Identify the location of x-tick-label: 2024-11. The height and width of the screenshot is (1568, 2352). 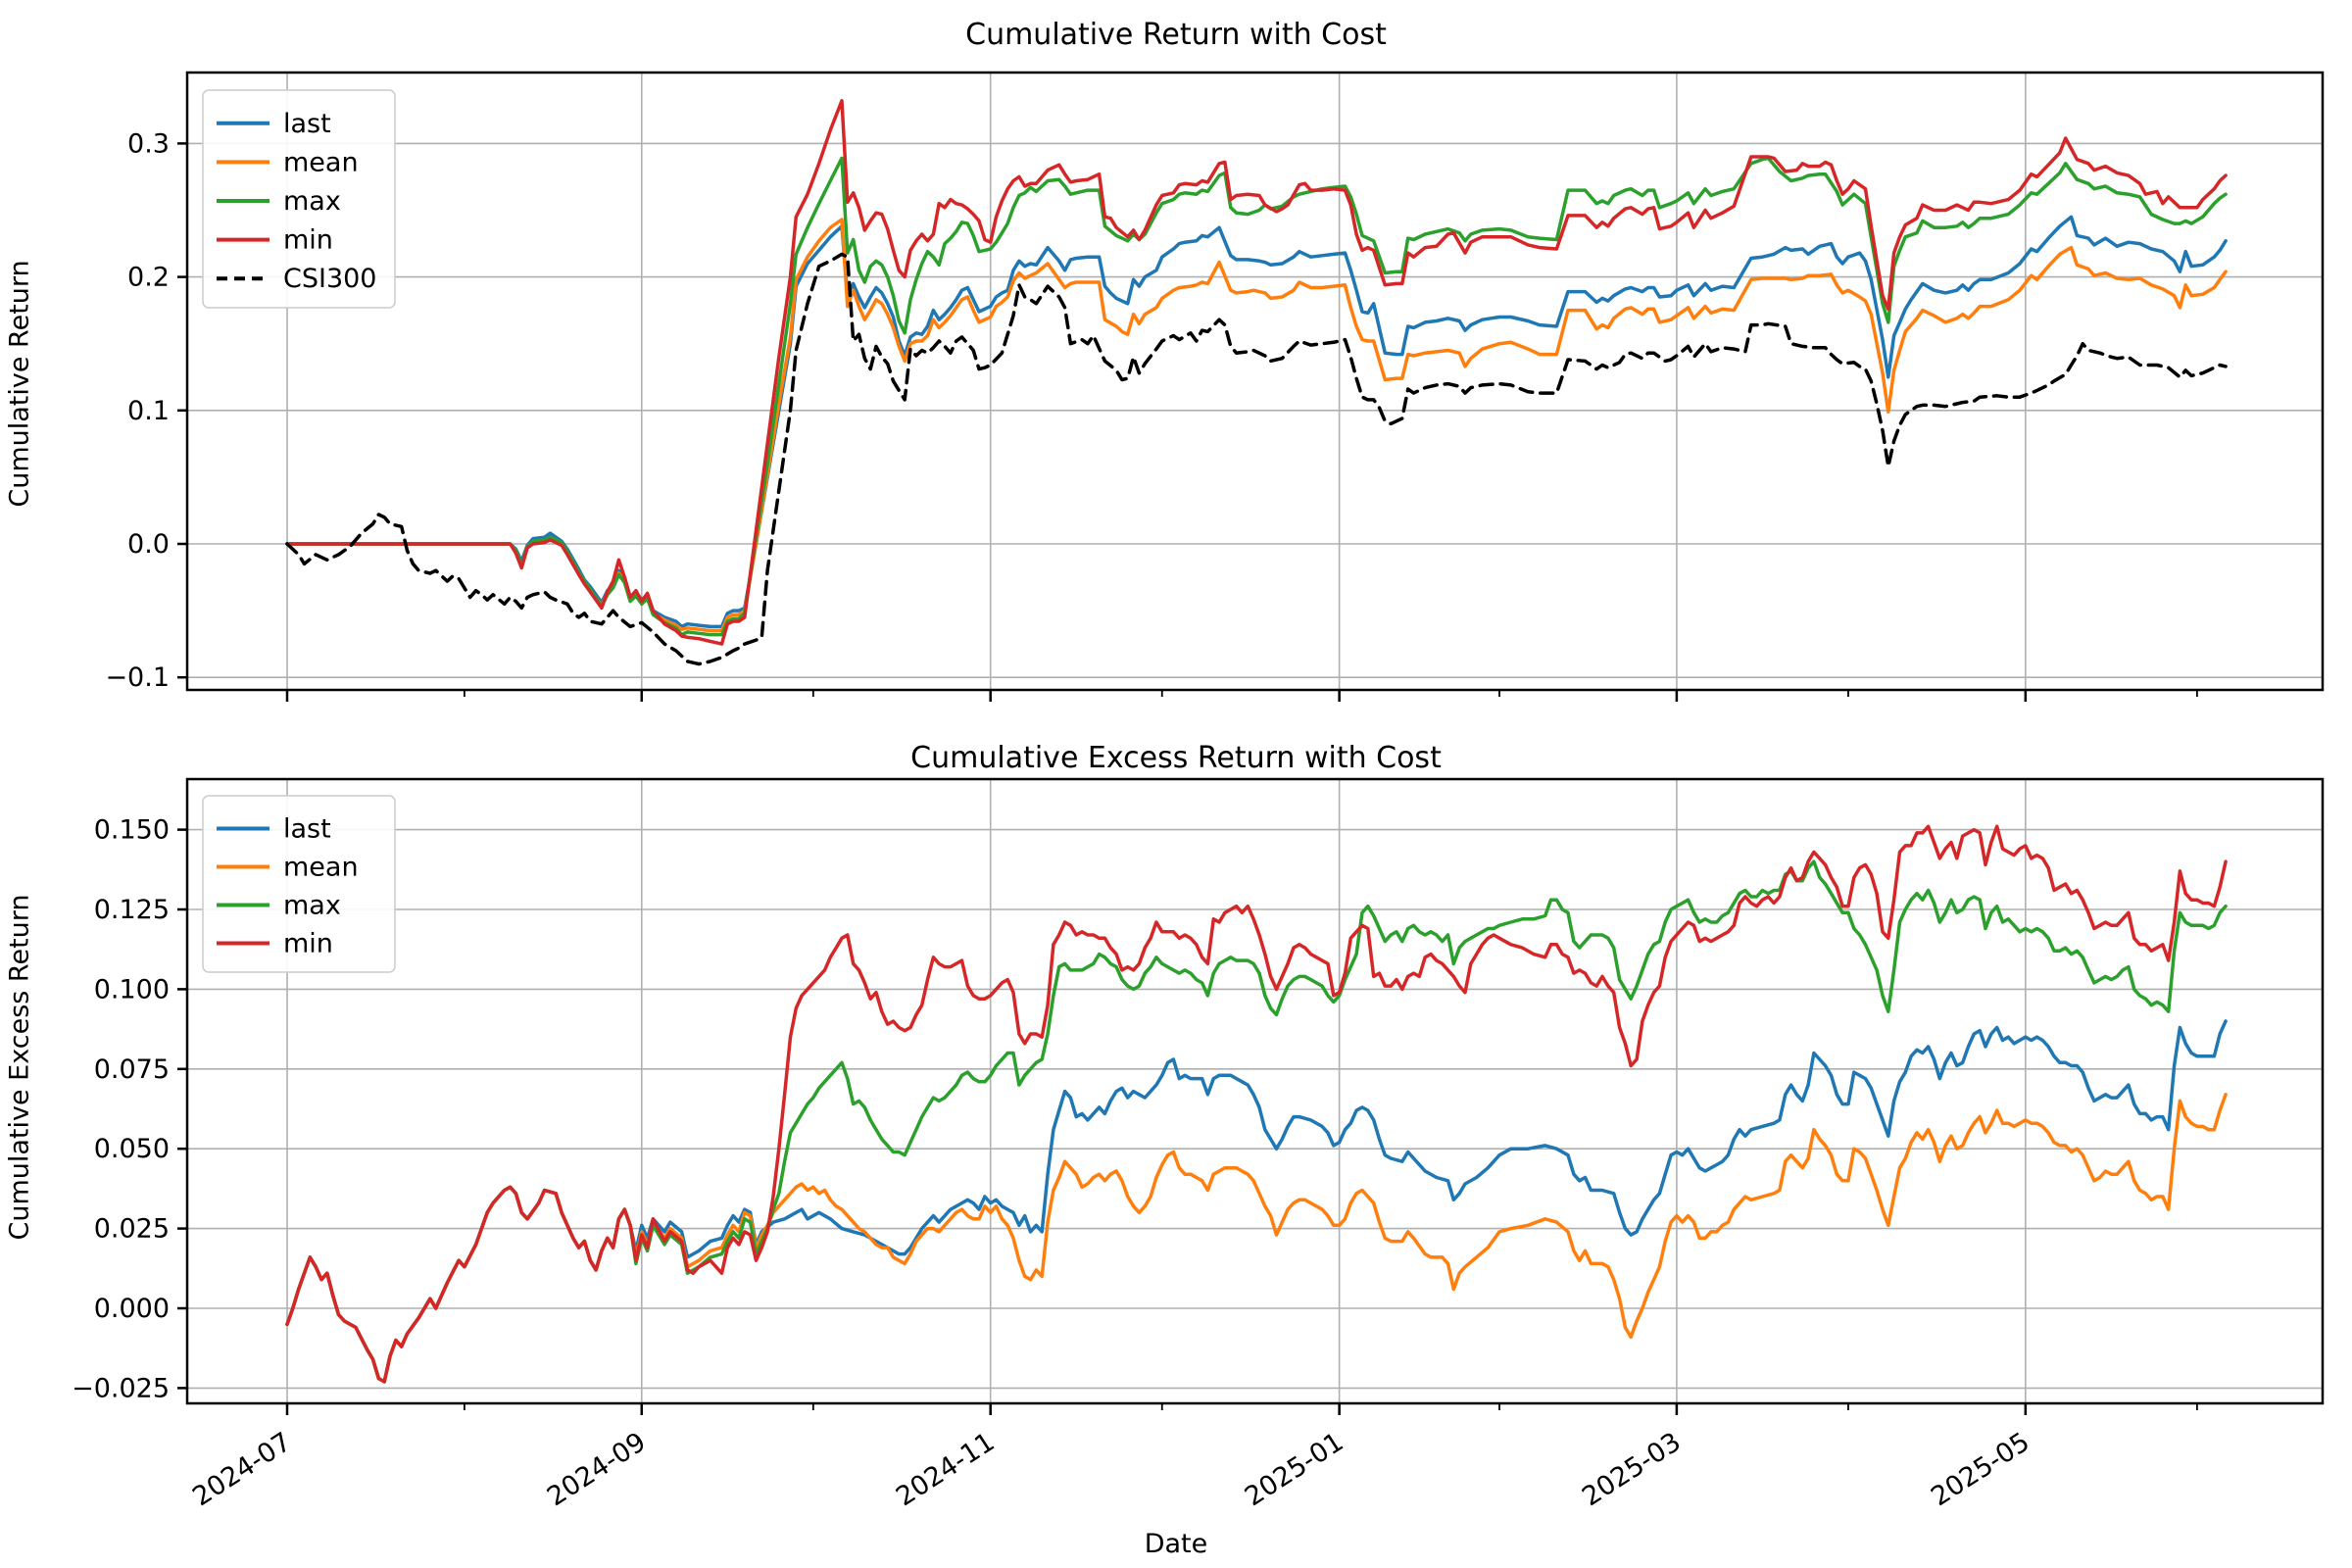
(945, 1469).